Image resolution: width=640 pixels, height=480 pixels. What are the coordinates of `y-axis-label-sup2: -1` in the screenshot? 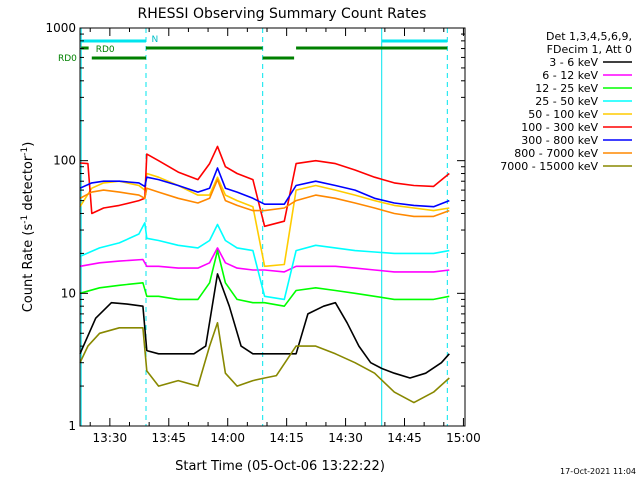 It's located at (25, 151).